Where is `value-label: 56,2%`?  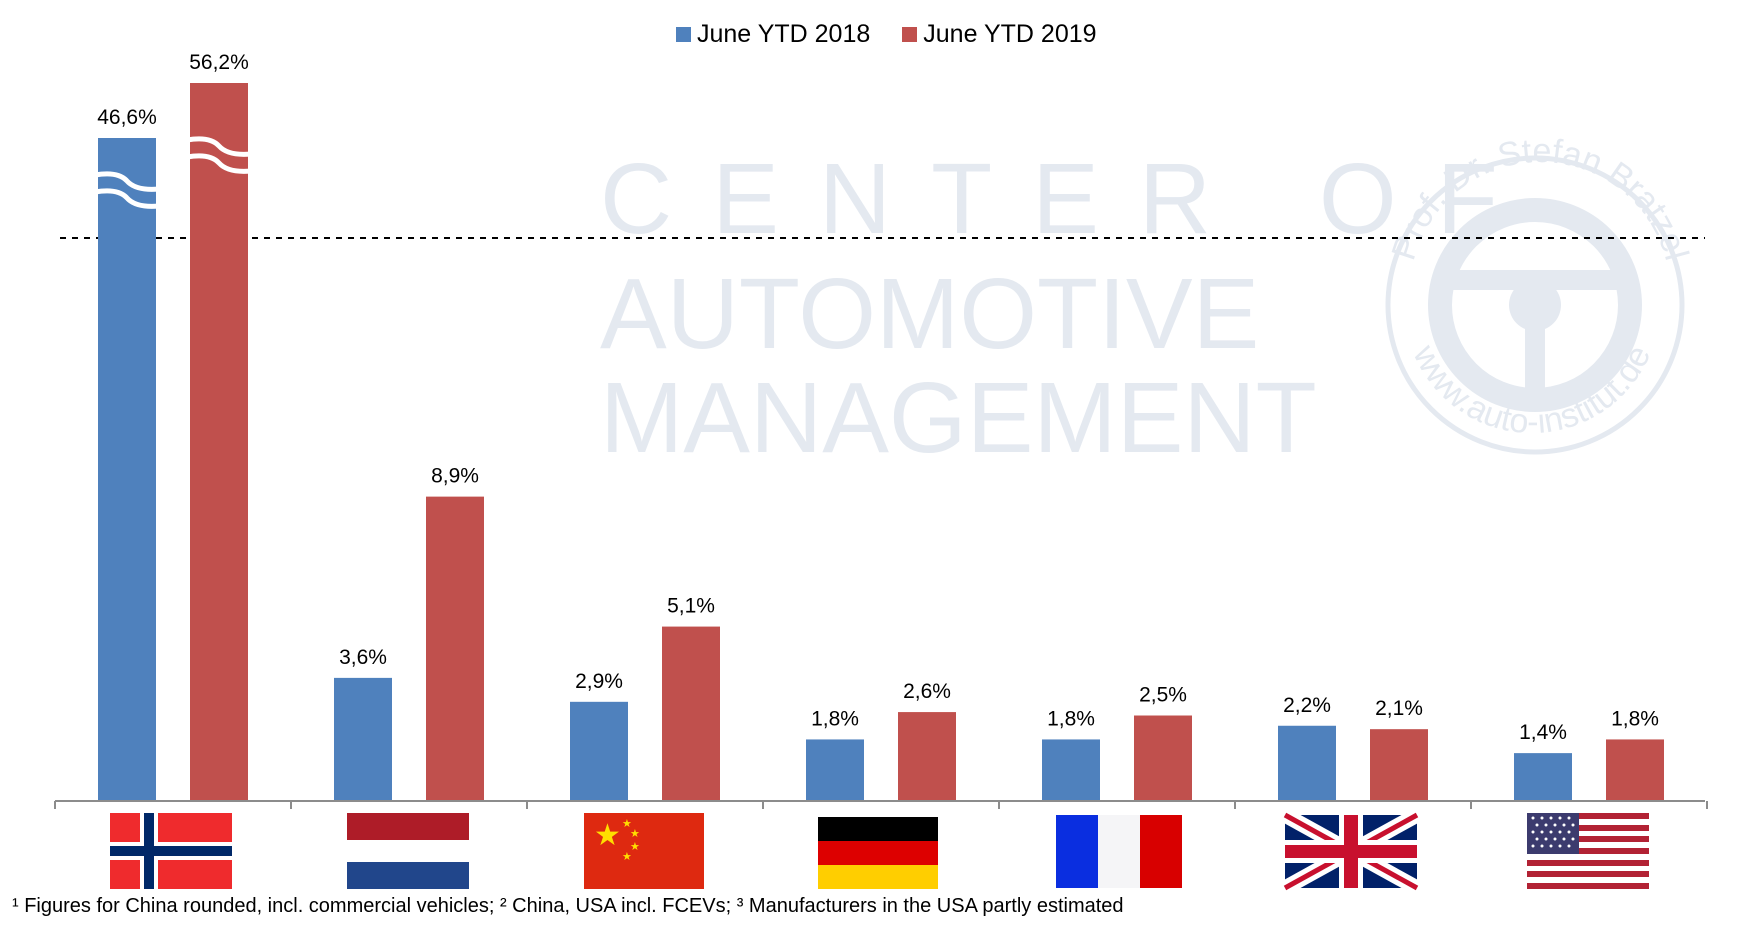 value-label: 56,2% is located at coordinates (219, 62).